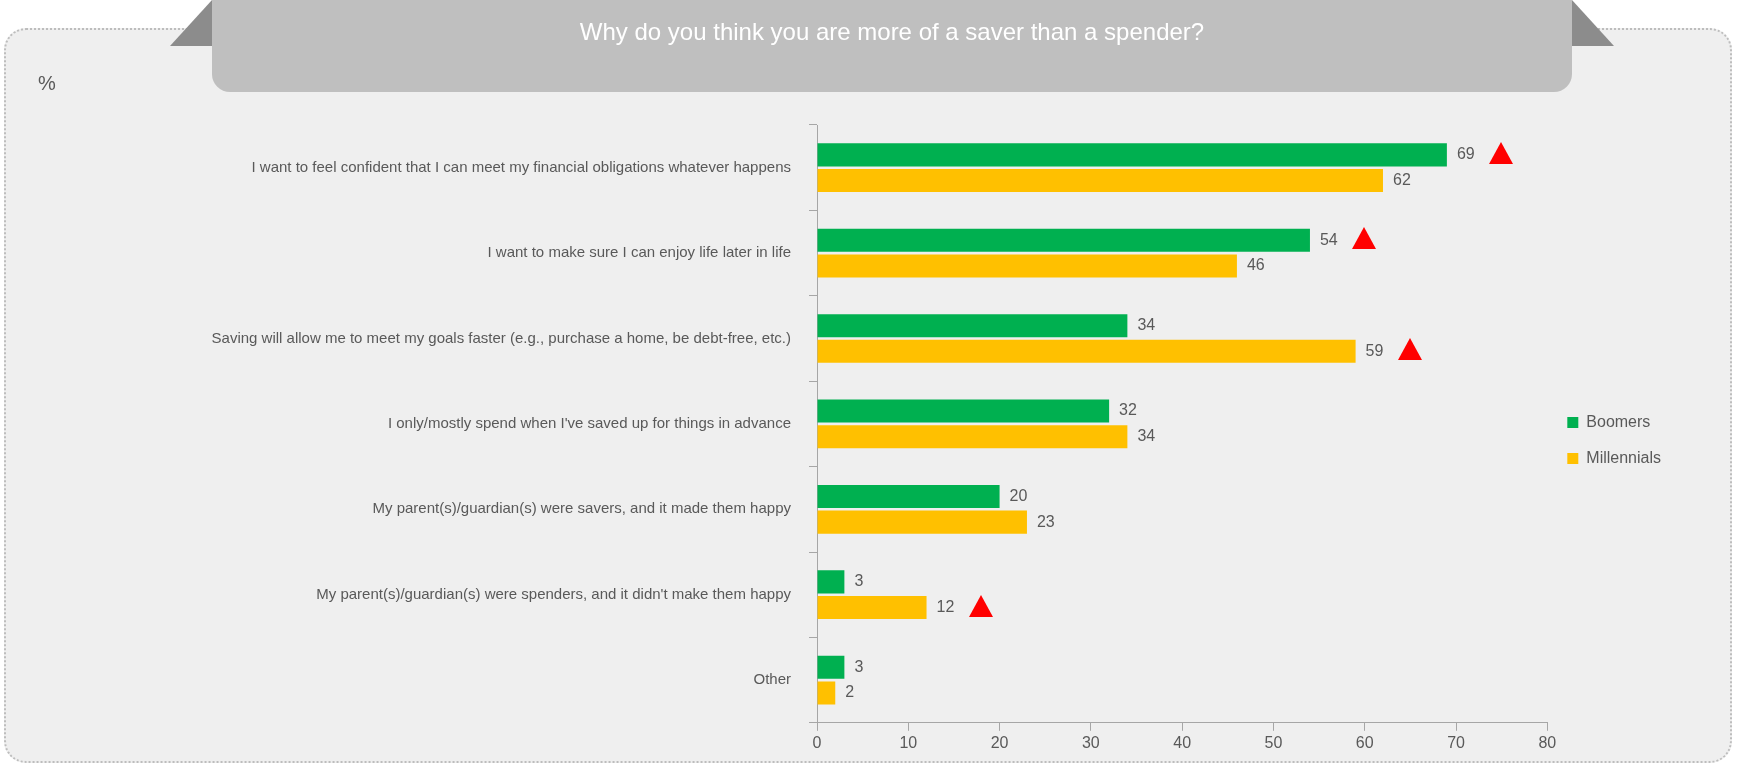  What do you see at coordinates (1547, 742) in the screenshot?
I see `x-tick-label: 80` at bounding box center [1547, 742].